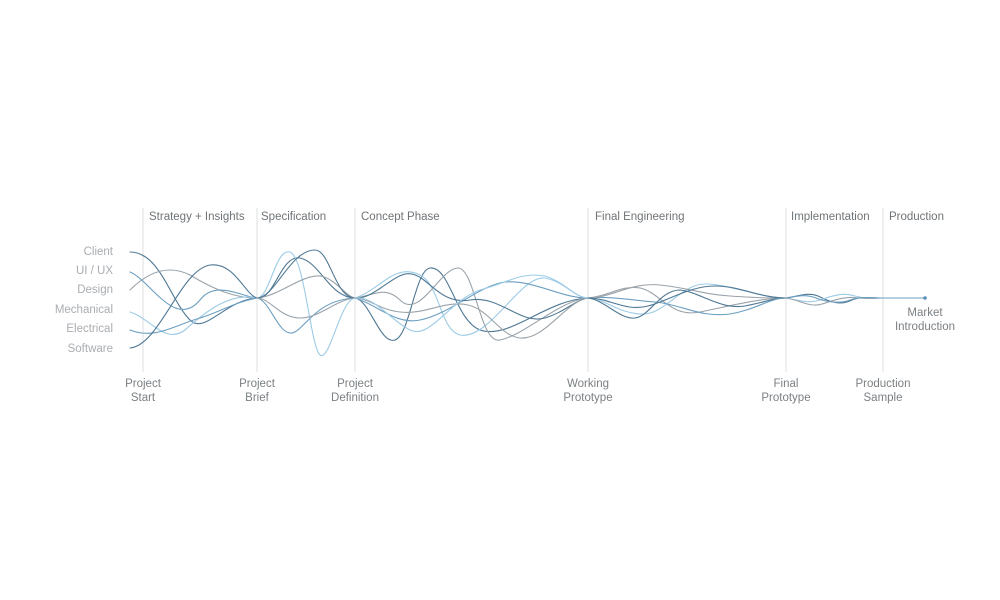 The image size is (1000, 600). I want to click on strand-extra, so click(471, 303).